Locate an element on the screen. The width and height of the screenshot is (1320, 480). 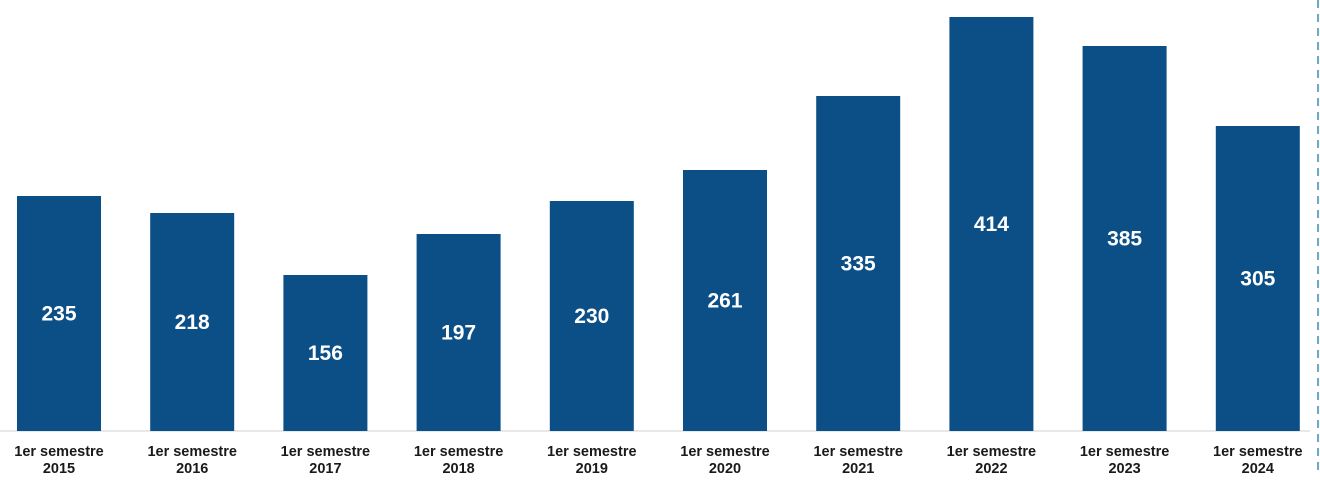
x-tick-label-line2: 2024 is located at coordinates (1258, 468).